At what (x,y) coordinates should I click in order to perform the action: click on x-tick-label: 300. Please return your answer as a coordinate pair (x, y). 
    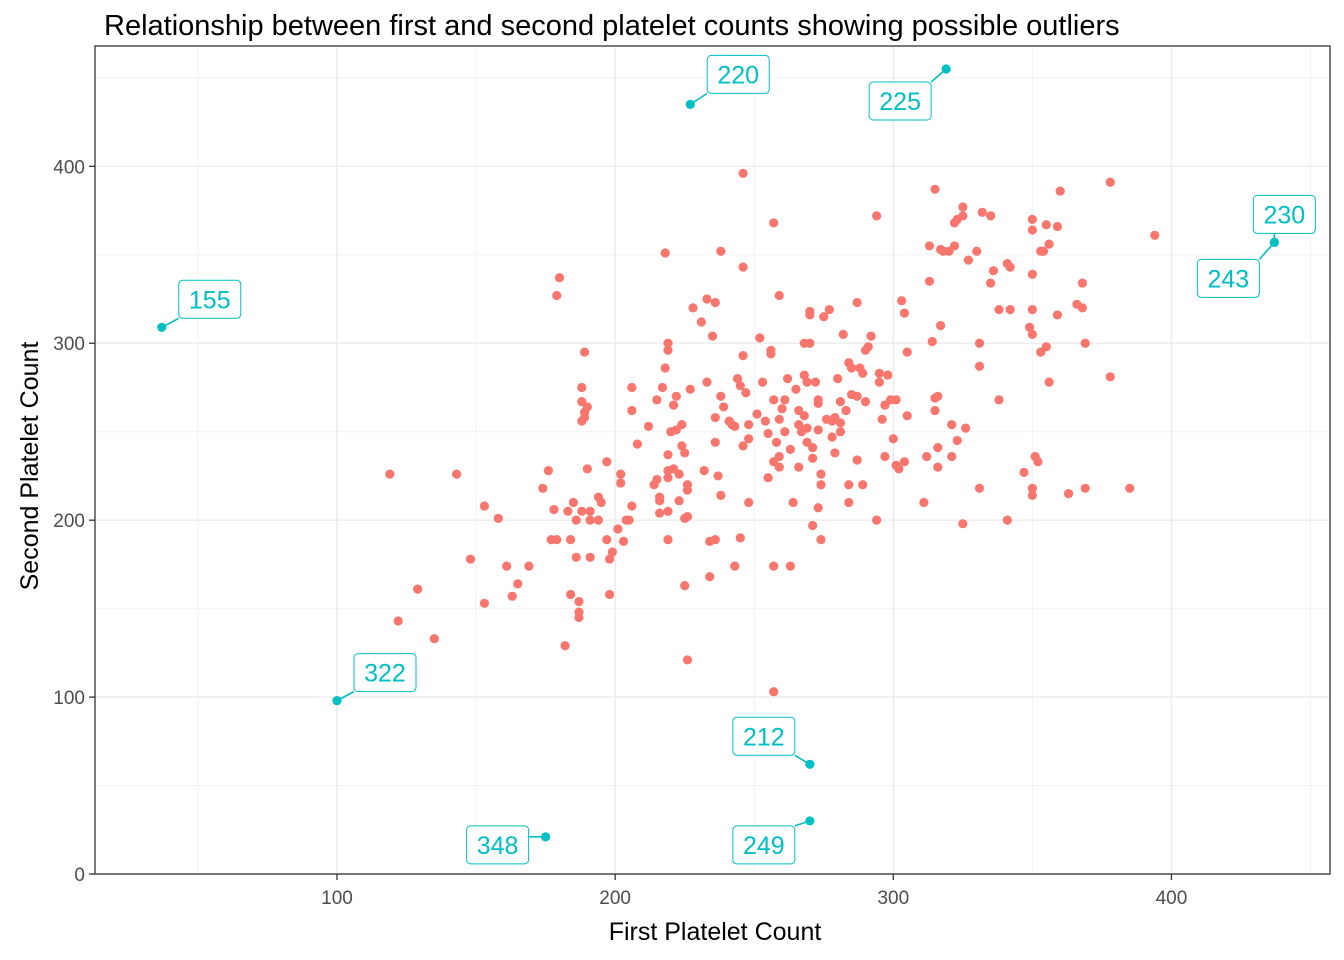
    Looking at the image, I should click on (893, 898).